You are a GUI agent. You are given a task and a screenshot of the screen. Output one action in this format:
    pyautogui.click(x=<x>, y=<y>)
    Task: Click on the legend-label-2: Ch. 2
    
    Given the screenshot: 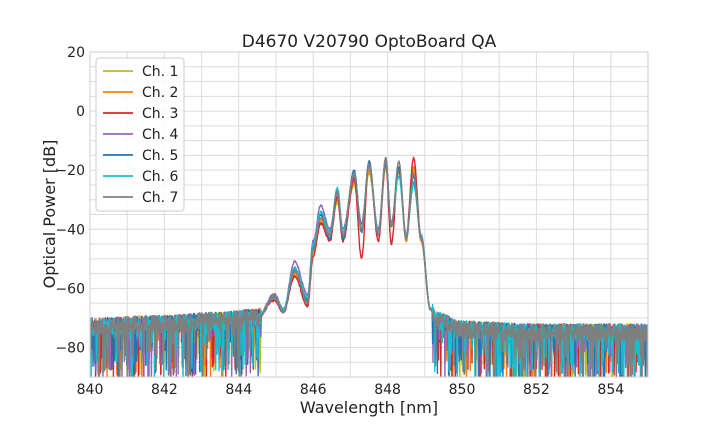 What is the action you would take?
    pyautogui.click(x=160, y=93)
    